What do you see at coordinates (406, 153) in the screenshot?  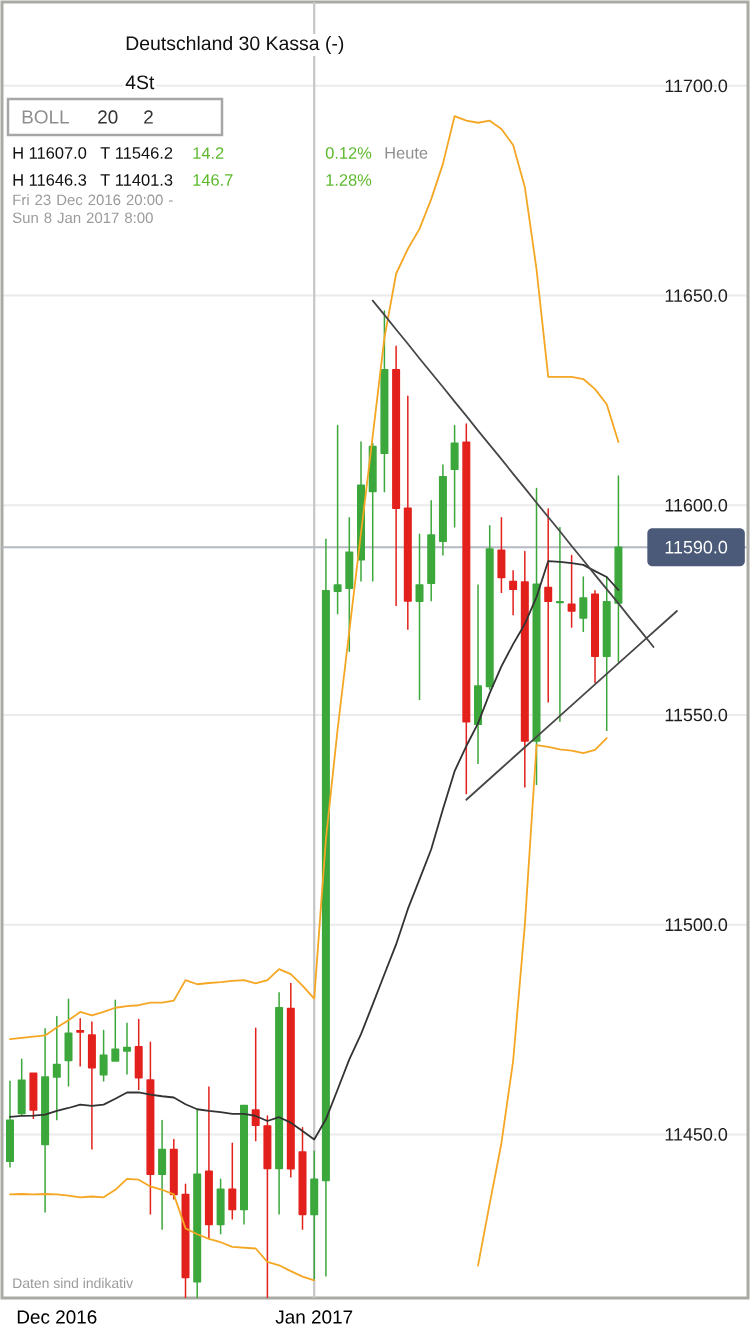 I see `annotation: Heute` at bounding box center [406, 153].